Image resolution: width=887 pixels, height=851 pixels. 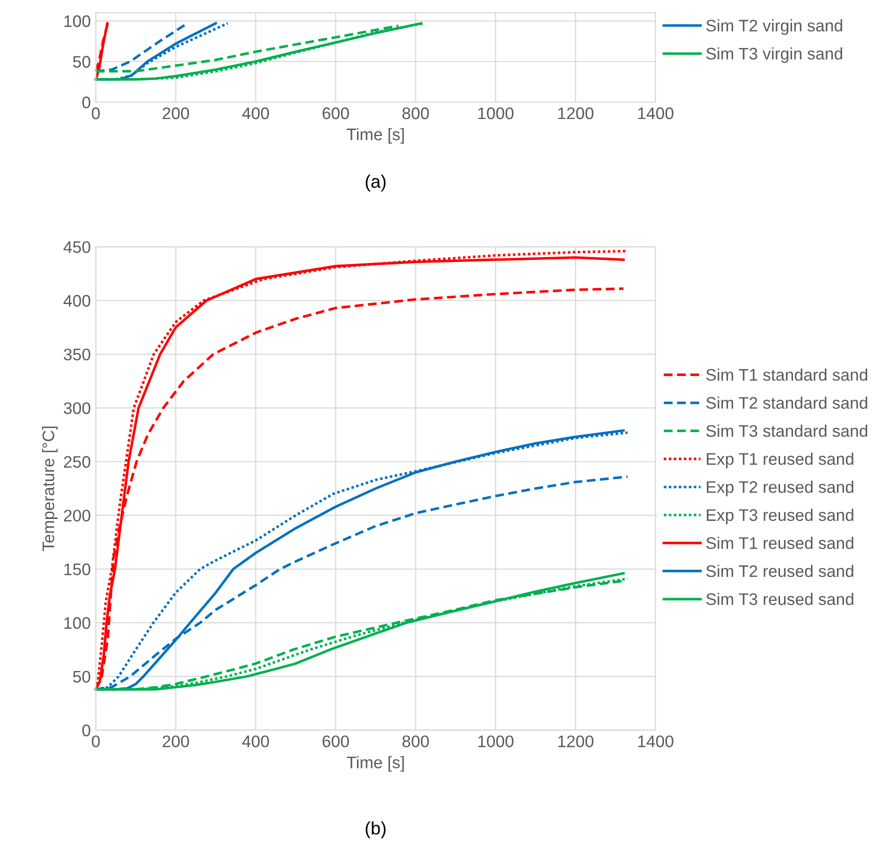 I want to click on legend-label: Exp T2 reused sand, so click(x=780, y=488).